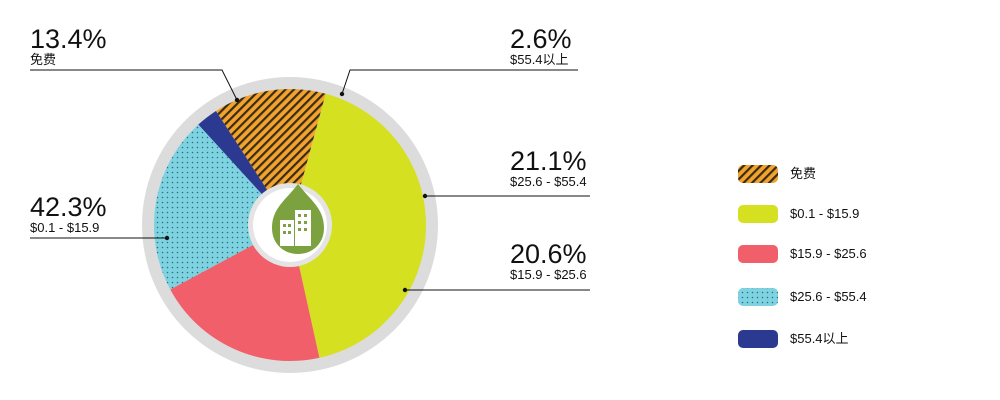 The width and height of the screenshot is (1000, 400). What do you see at coordinates (828, 296) in the screenshot?
I see `legend-label: $25.6 - $55.4` at bounding box center [828, 296].